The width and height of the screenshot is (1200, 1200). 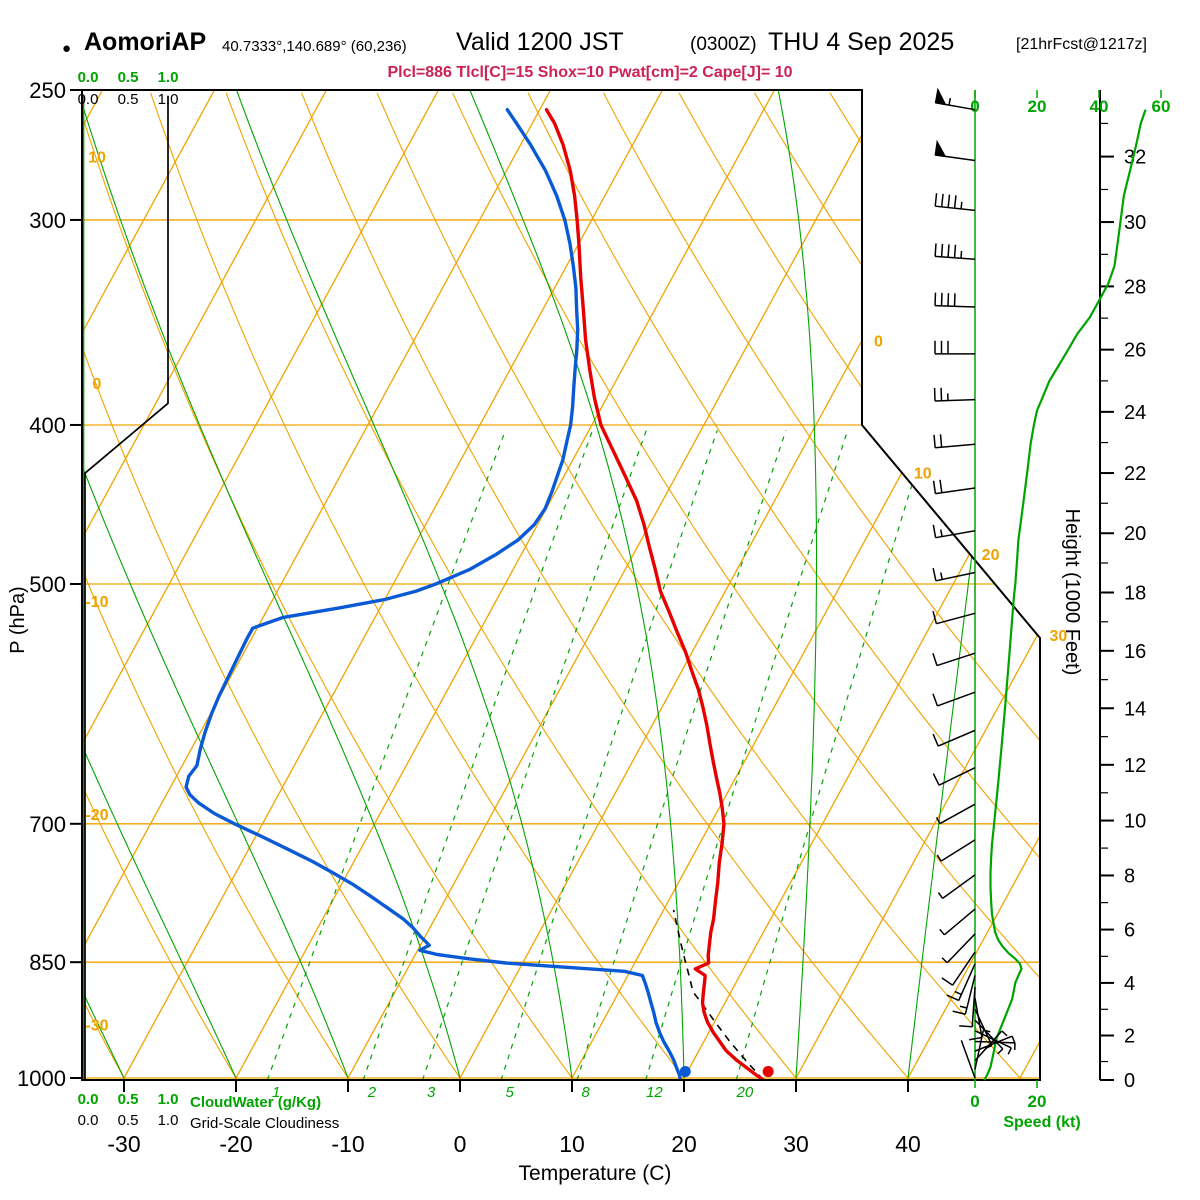 What do you see at coordinates (1129, 984) in the screenshot?
I see `svg-text: 4` at bounding box center [1129, 984].